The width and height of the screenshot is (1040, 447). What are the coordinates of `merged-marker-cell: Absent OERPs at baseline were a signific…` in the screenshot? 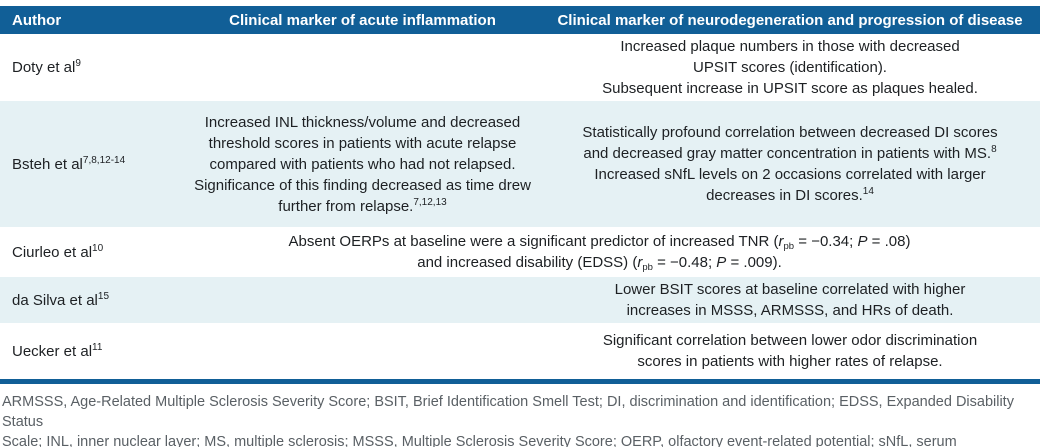 It's located at (599, 253).